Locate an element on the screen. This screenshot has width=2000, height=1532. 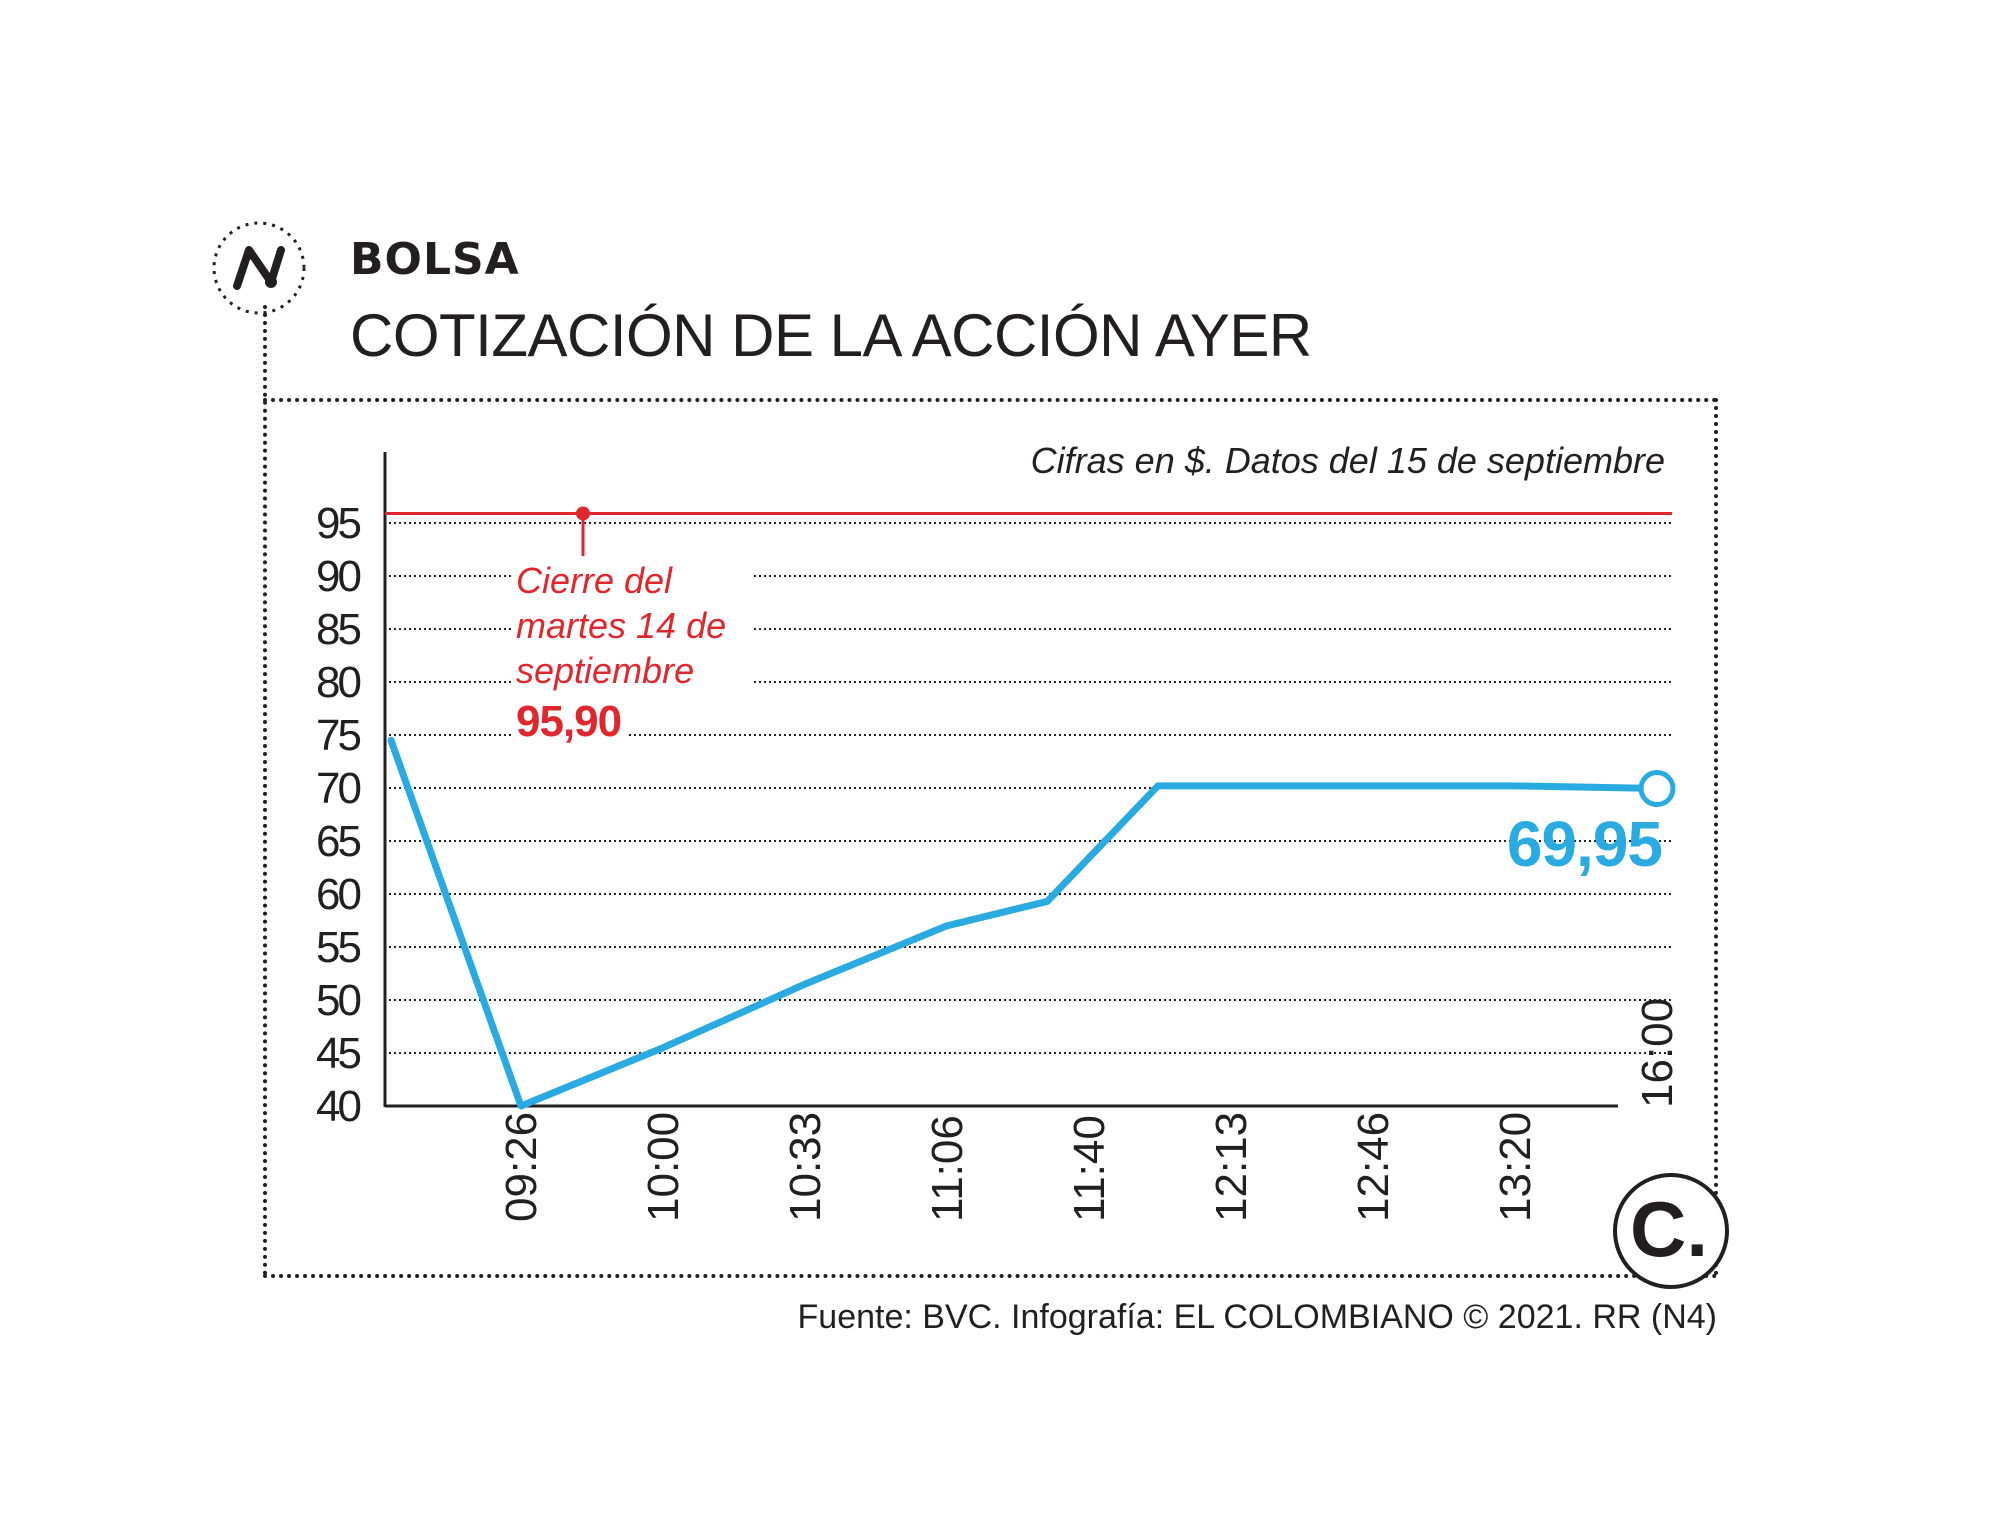
reference-annotation: Cierre del martes 14 de septiembre is located at coordinates (633, 625).